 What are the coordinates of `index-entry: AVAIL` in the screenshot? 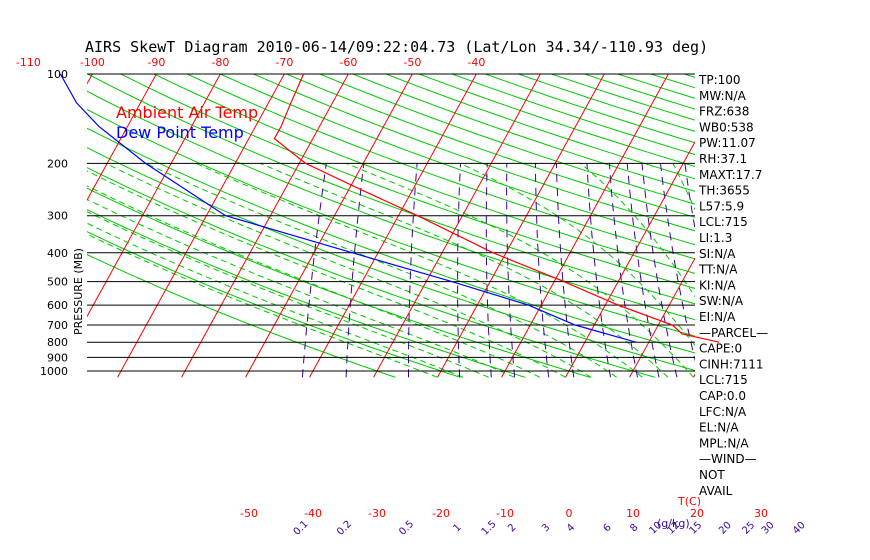 It's located at (716, 491).